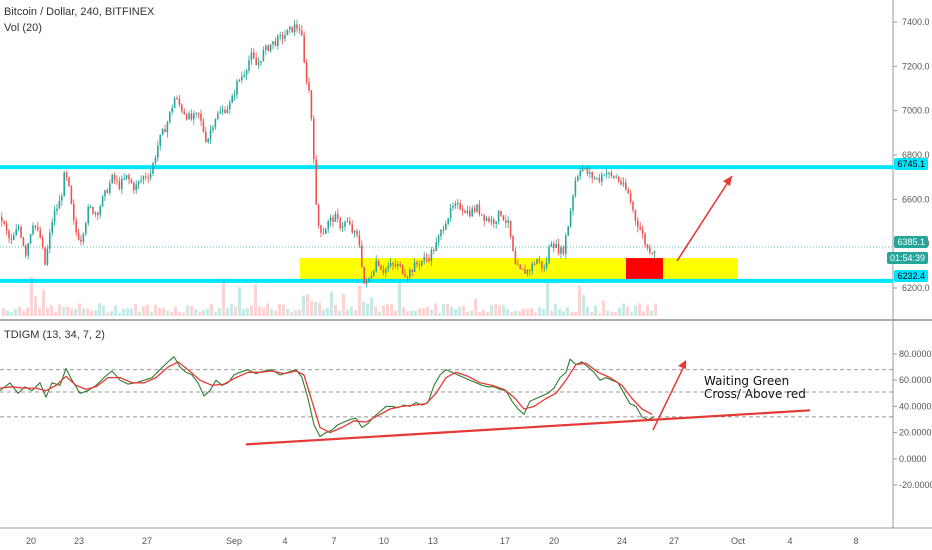  I want to click on volume-label: Vol (20), so click(23, 28).